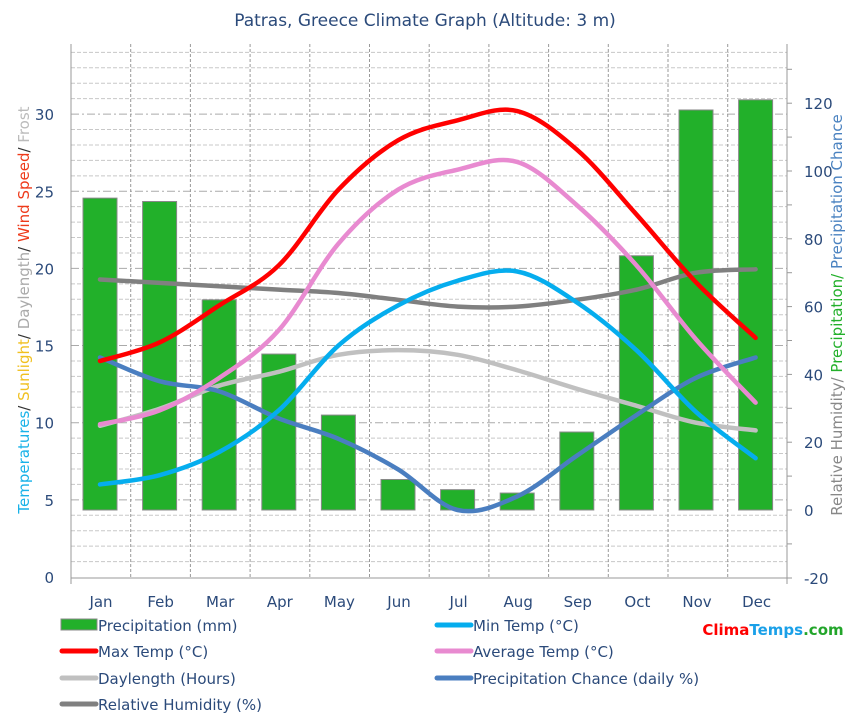 The width and height of the screenshot is (851, 723). Describe the element at coordinates (816, 579) in the screenshot. I see `right-tick-label: -20` at that location.